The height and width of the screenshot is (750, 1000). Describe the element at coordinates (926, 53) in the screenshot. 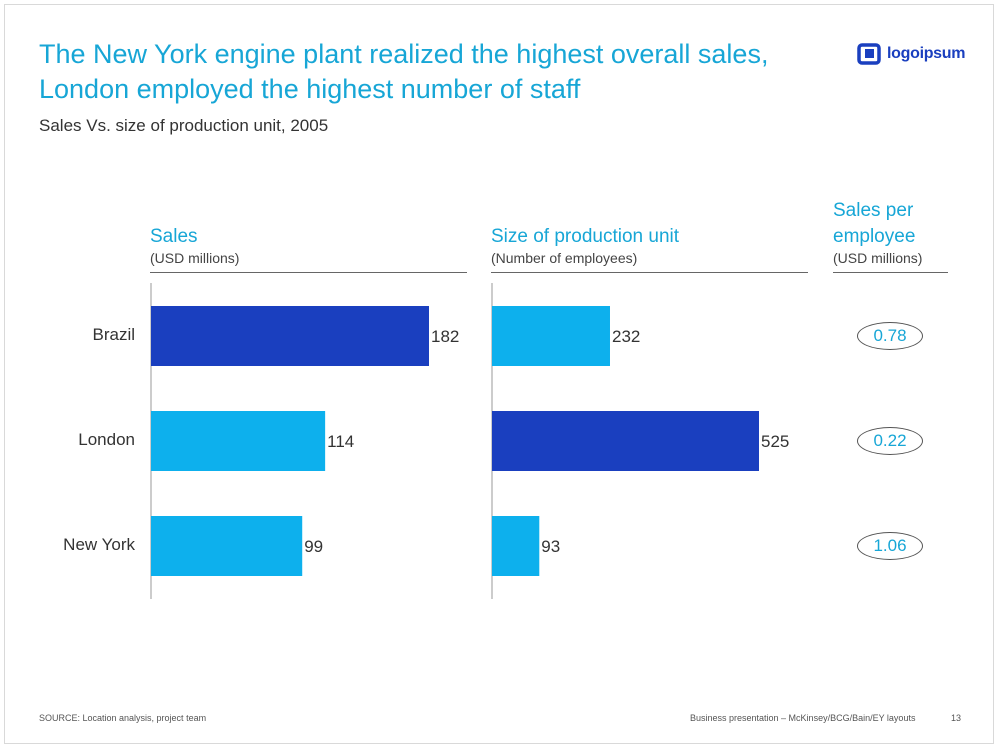

I see `logo-text: logoipsum` at that location.